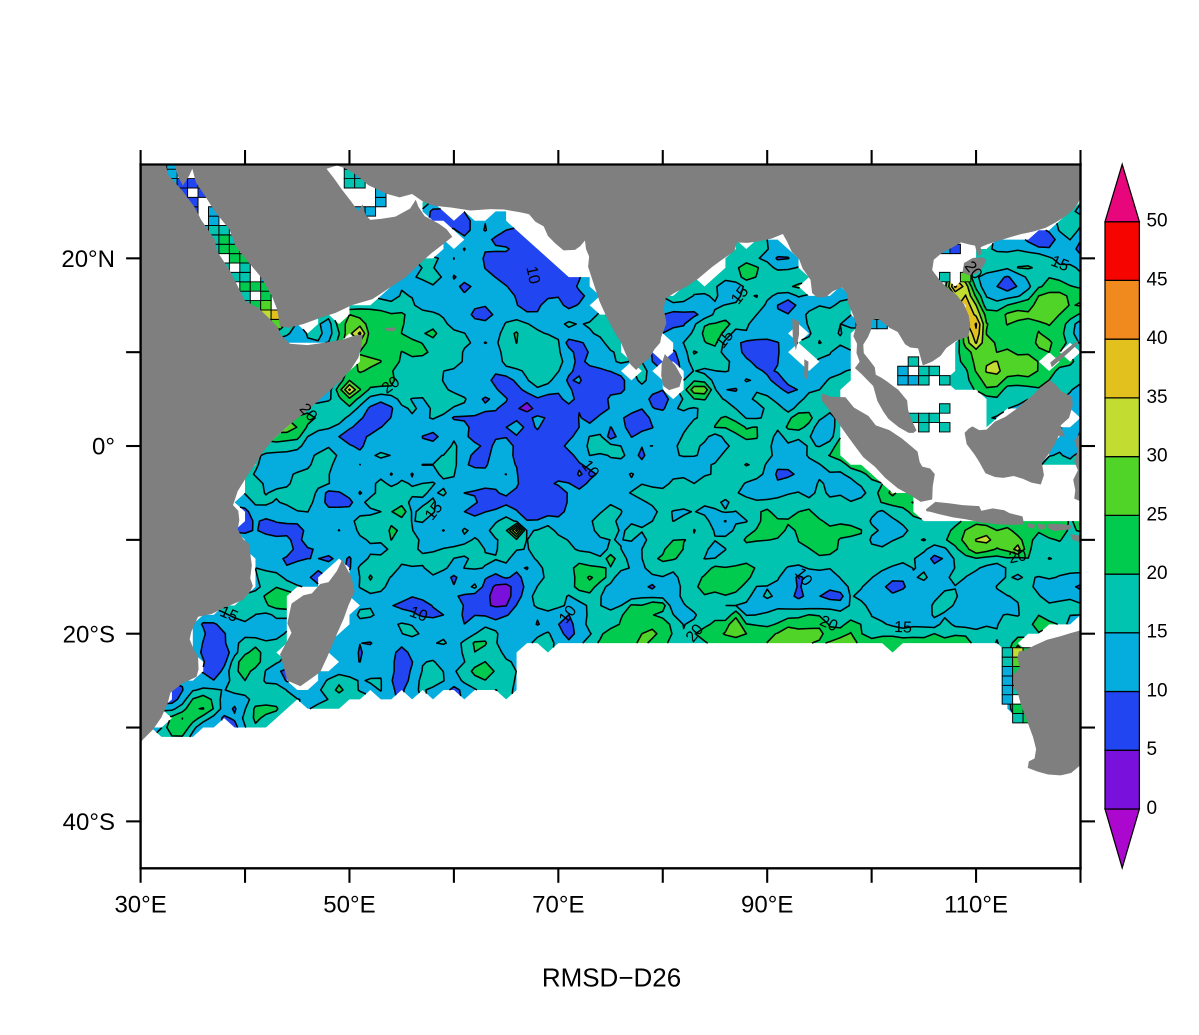 This screenshot has height=1035, width=1199. What do you see at coordinates (1151, 749) in the screenshot?
I see `svg-text: 5` at bounding box center [1151, 749].